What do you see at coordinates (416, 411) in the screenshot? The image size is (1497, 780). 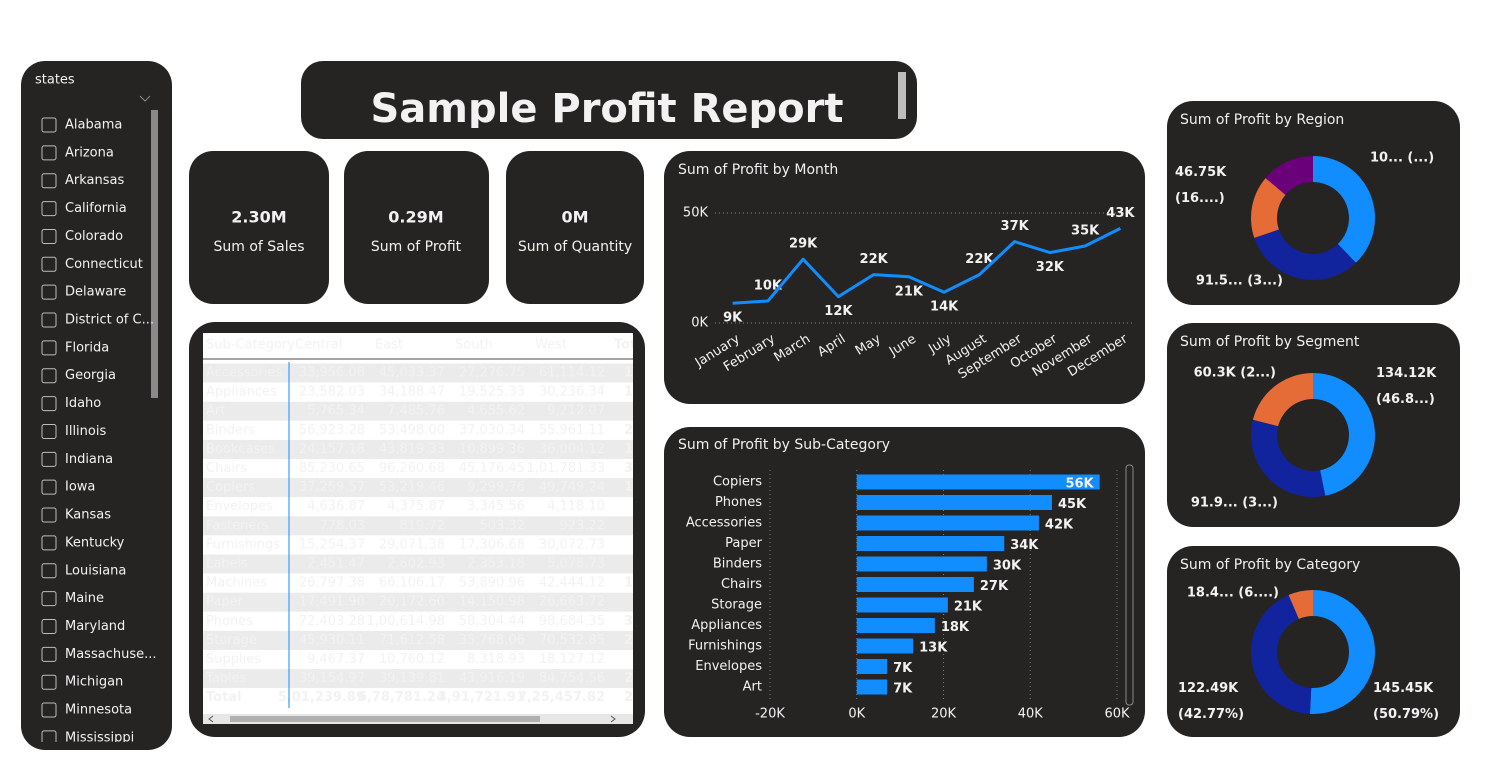 I see `table-cell: 7,485.76` at bounding box center [416, 411].